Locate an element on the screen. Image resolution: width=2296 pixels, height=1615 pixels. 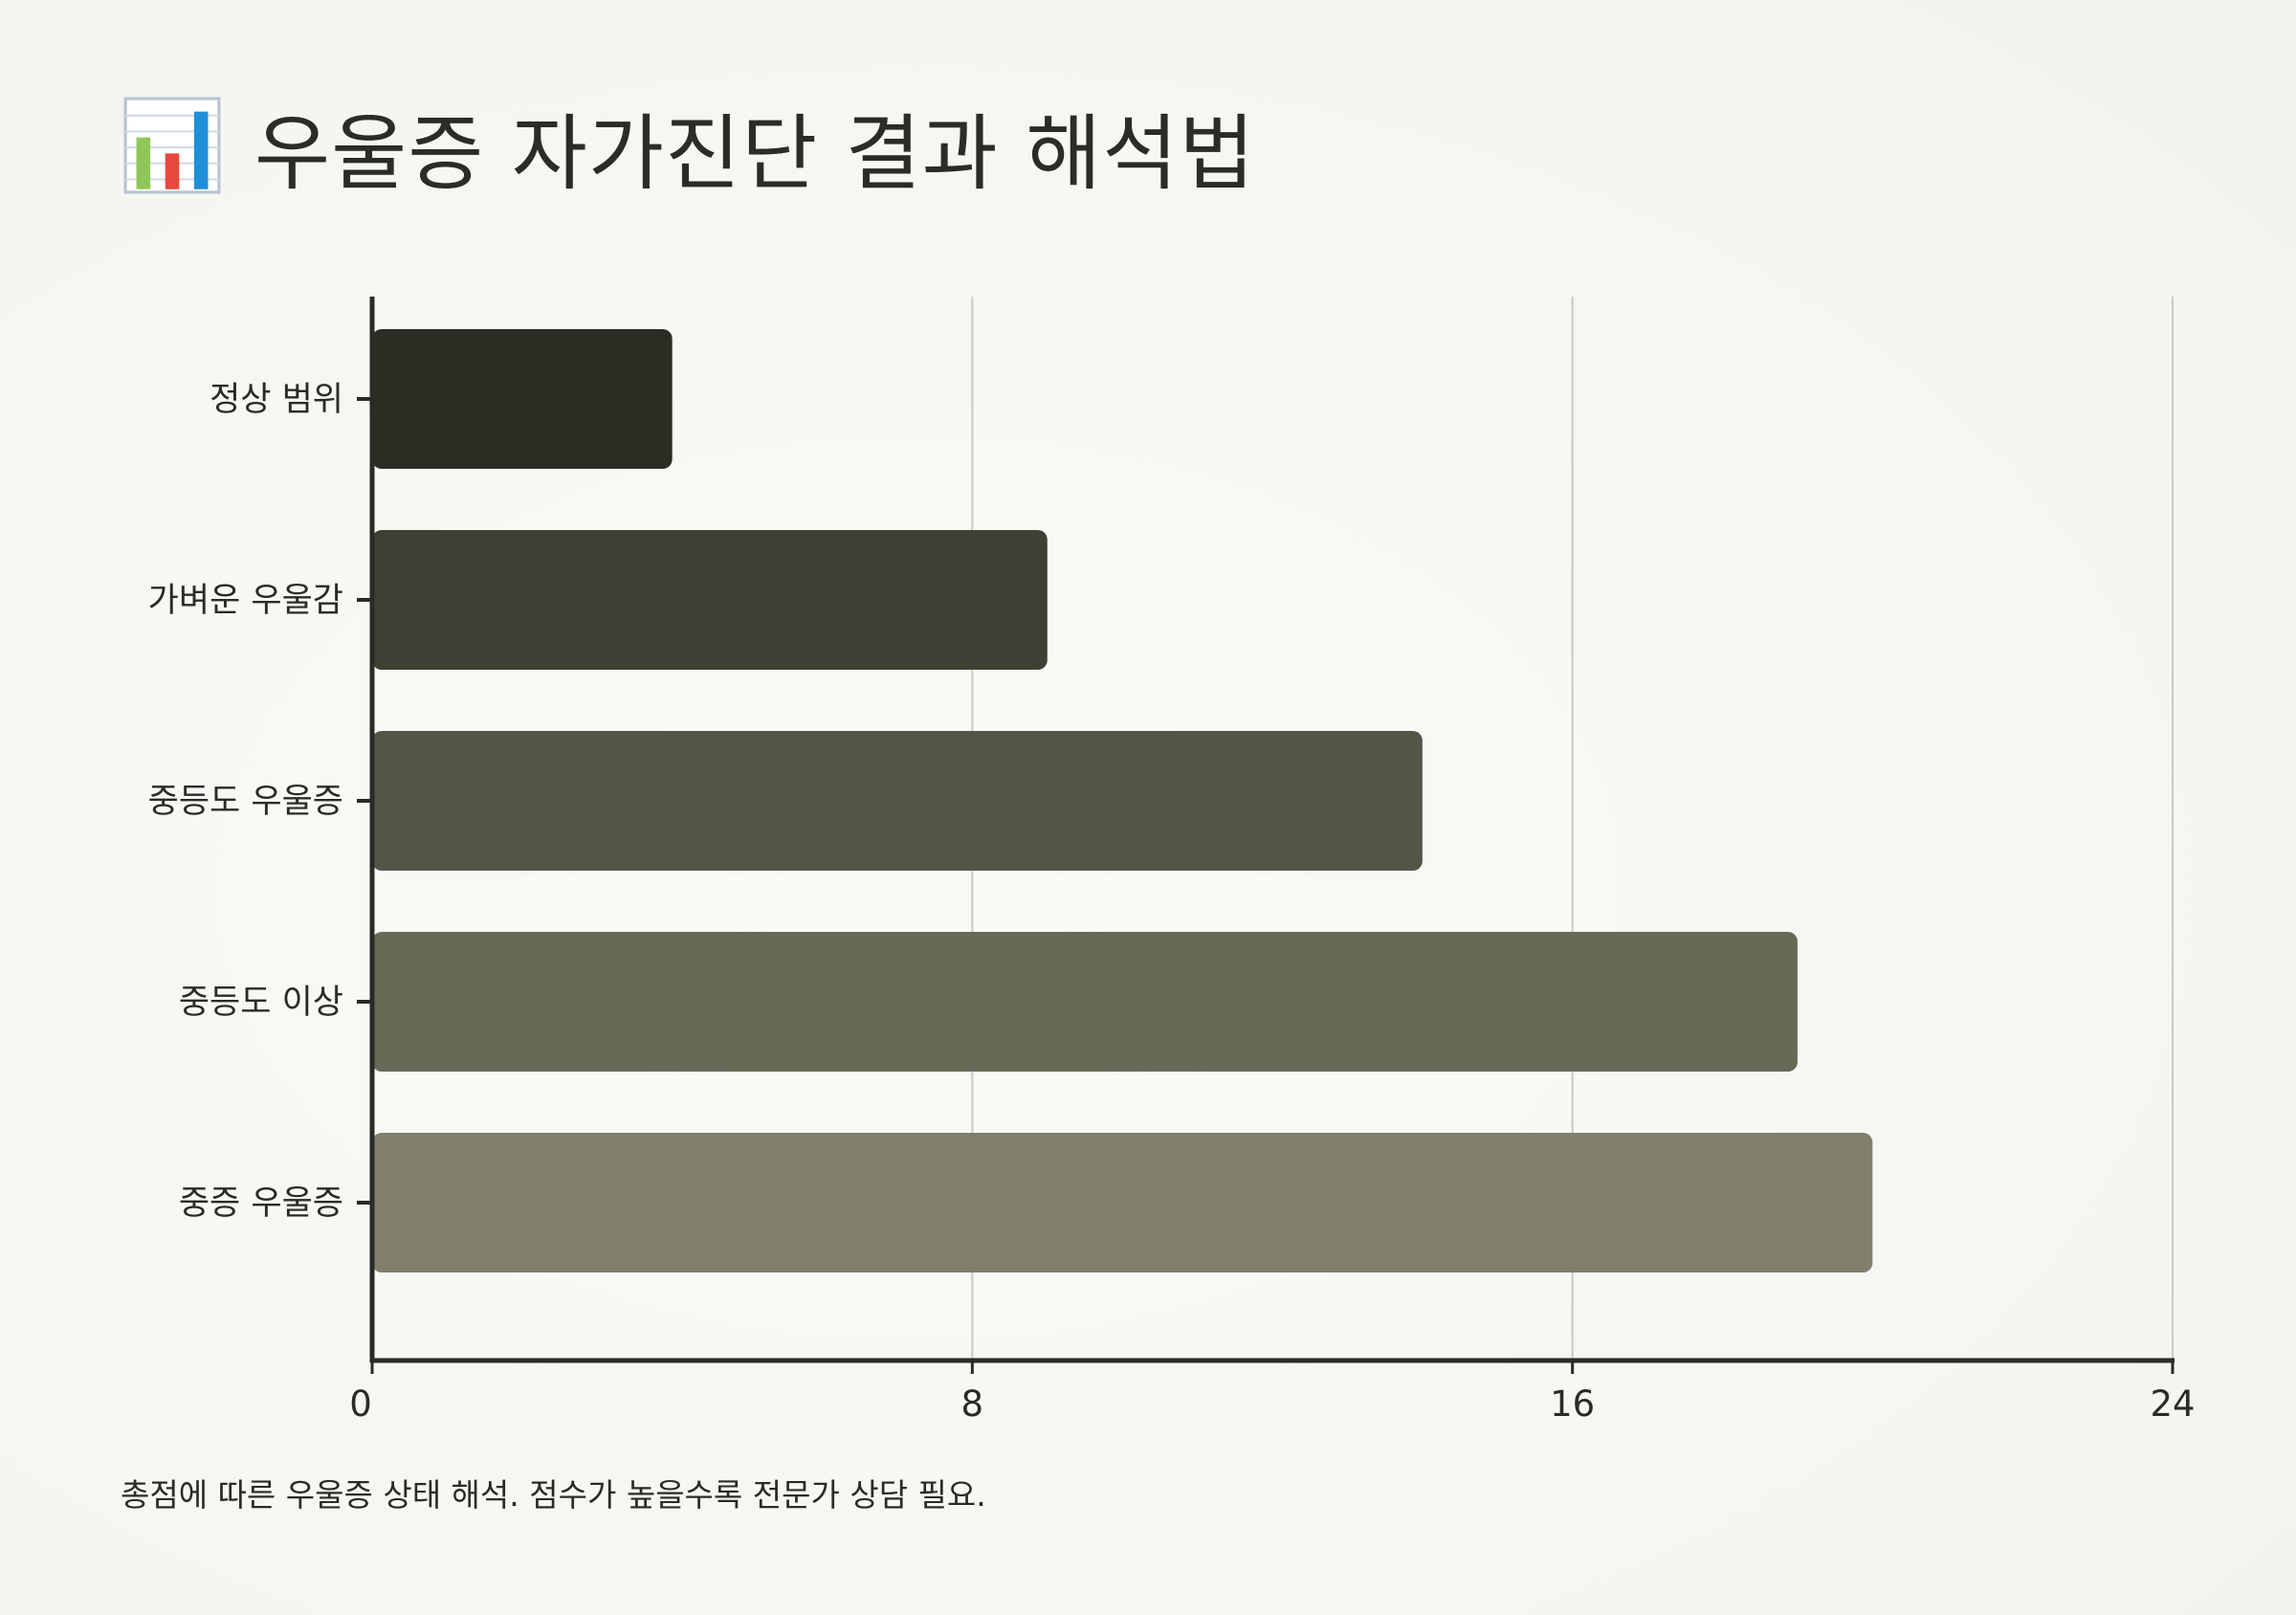
x-tick-label: 8 is located at coordinates (972, 1404).